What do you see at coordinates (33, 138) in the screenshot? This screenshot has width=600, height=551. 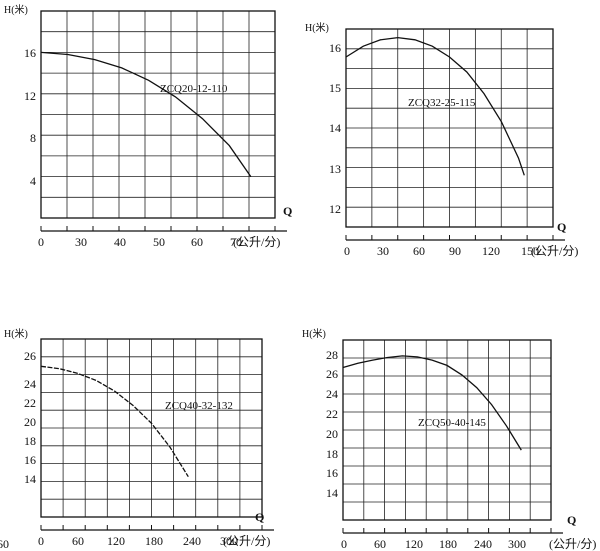 I see `y-tick-label: 8` at bounding box center [33, 138].